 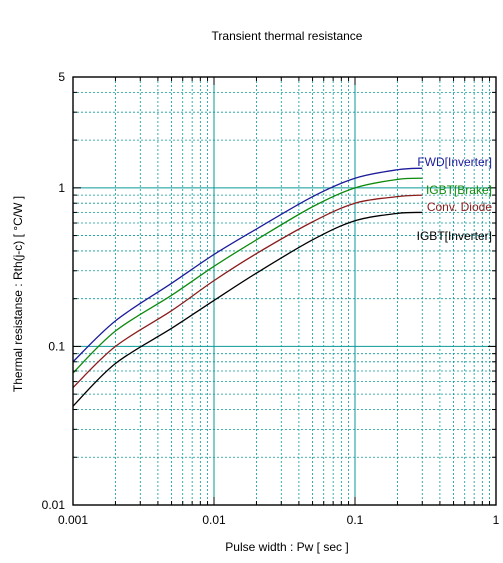 I want to click on series-label-fwd-inverter: FWD[Inverter], so click(x=454, y=162).